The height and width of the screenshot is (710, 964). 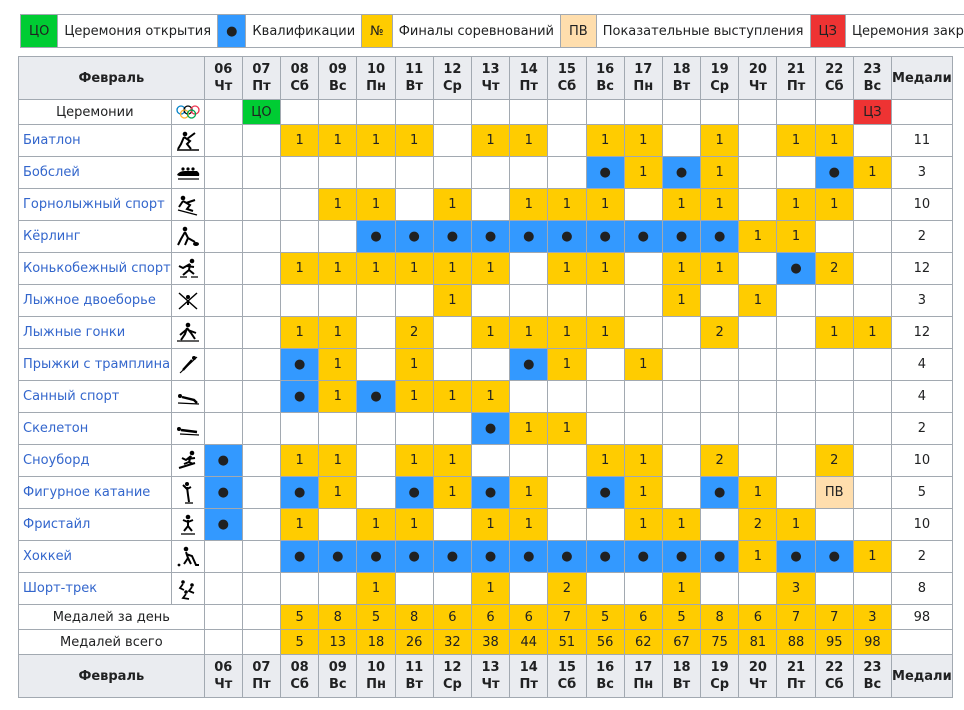 What do you see at coordinates (52, 236) in the screenshot?
I see `sport-link: Кёрлинг` at bounding box center [52, 236].